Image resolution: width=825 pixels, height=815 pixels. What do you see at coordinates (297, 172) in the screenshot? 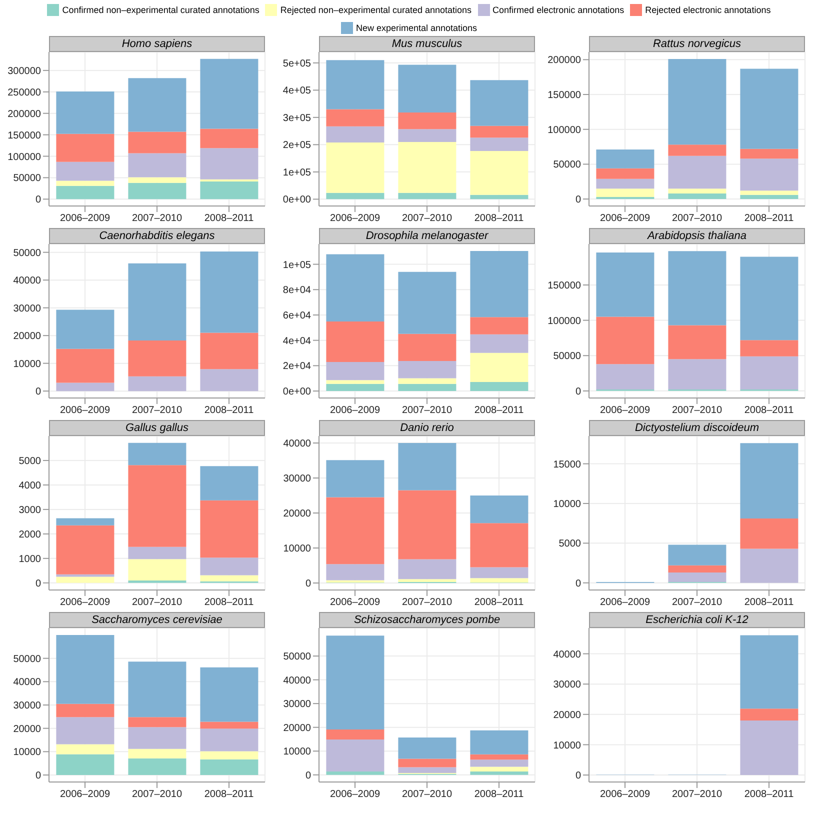
I see `y-tick-label: 1e+05` at bounding box center [297, 172].